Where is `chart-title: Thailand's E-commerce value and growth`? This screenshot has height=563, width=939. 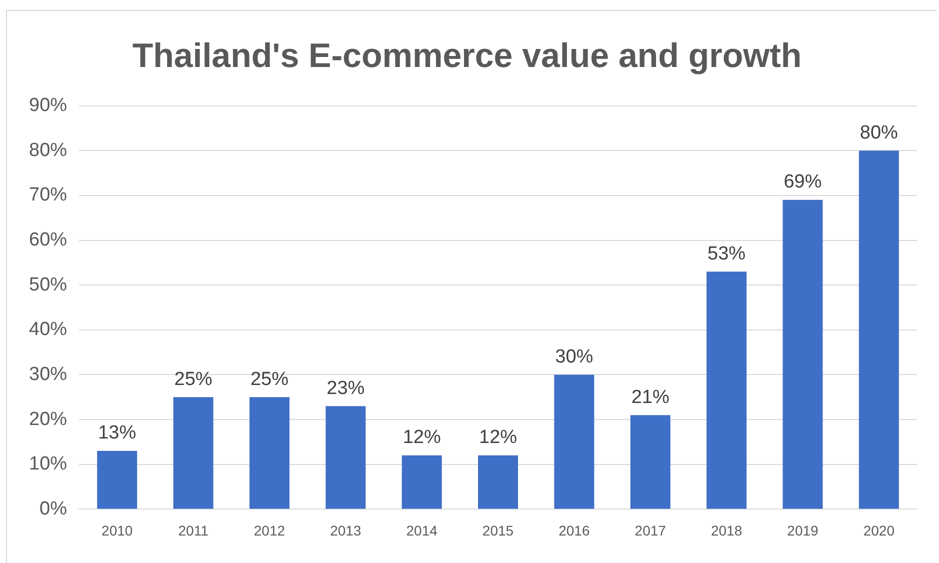
chart-title: Thailand's E-commerce value and growth is located at coordinates (467, 55).